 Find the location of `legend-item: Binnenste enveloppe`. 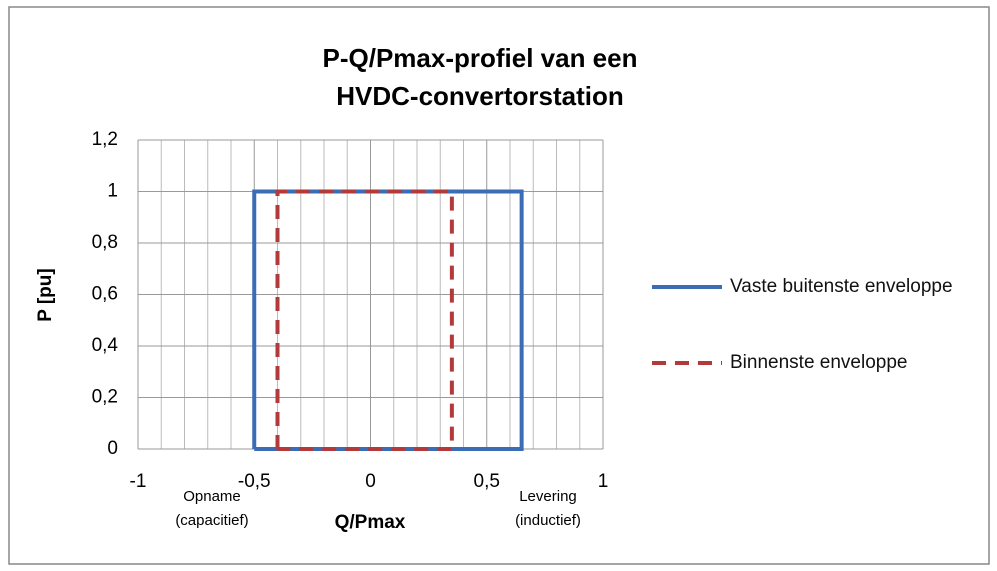

legend-item: Binnenste enveloppe is located at coordinates (817, 362).